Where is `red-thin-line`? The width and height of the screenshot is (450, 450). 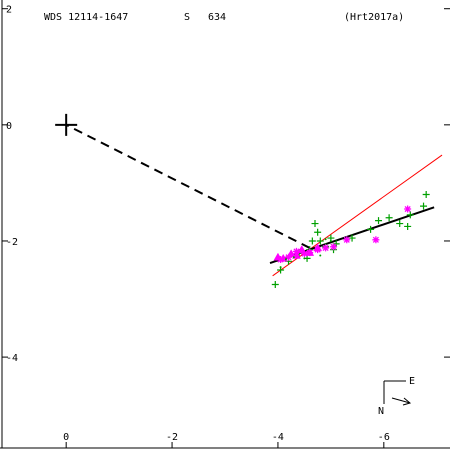
red-thin-line is located at coordinates (357, 215).